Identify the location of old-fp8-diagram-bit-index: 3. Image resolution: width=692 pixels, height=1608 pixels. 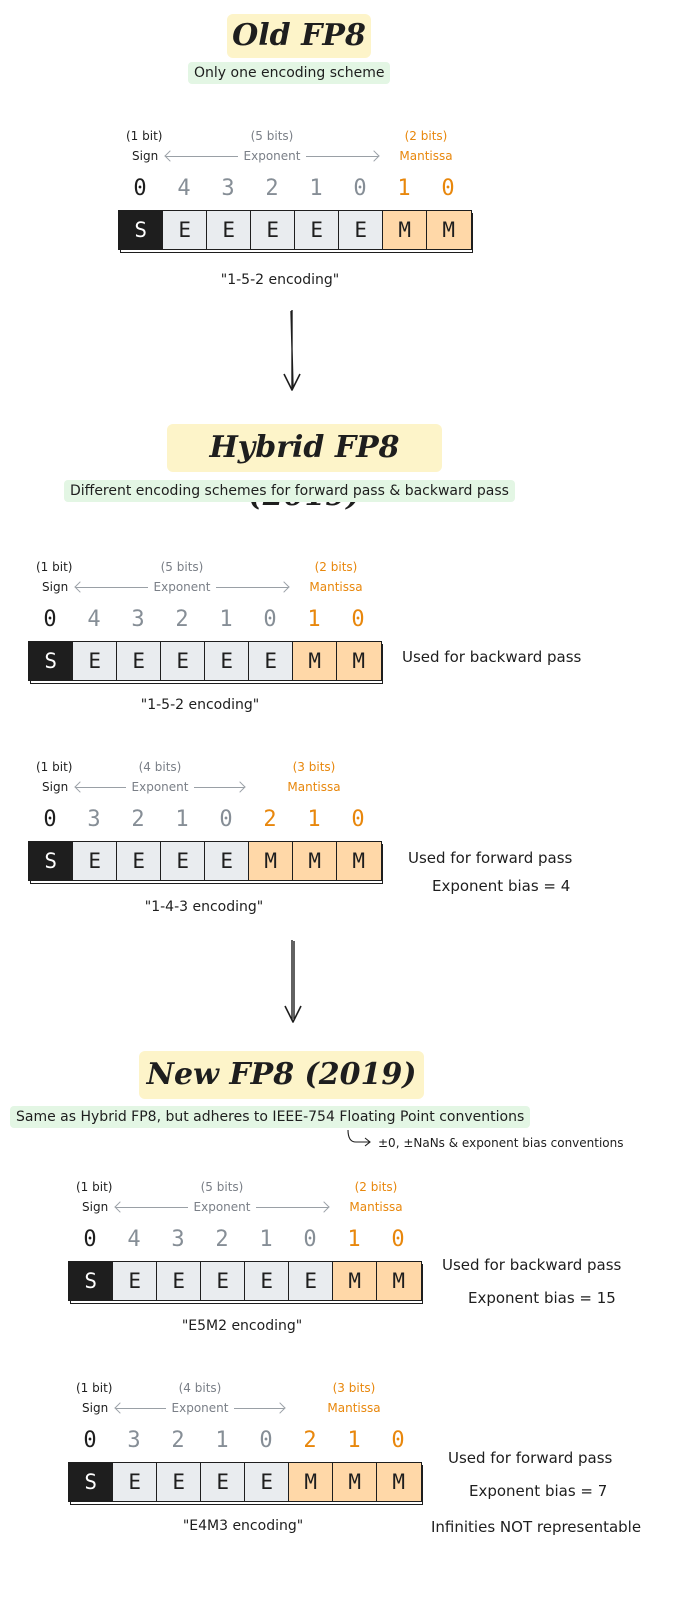
(228, 188).